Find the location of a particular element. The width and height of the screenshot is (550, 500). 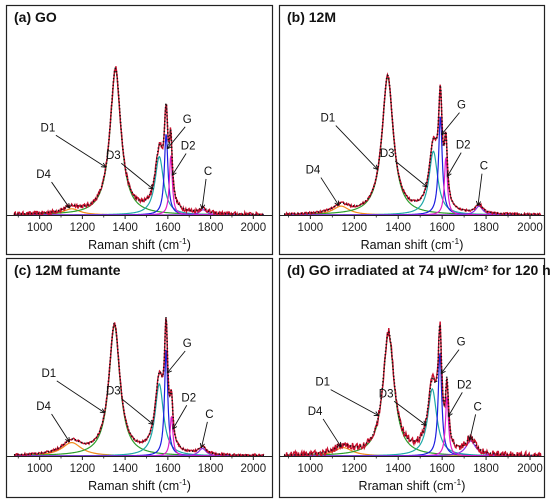

peak-g is located at coordinates (139, 174).